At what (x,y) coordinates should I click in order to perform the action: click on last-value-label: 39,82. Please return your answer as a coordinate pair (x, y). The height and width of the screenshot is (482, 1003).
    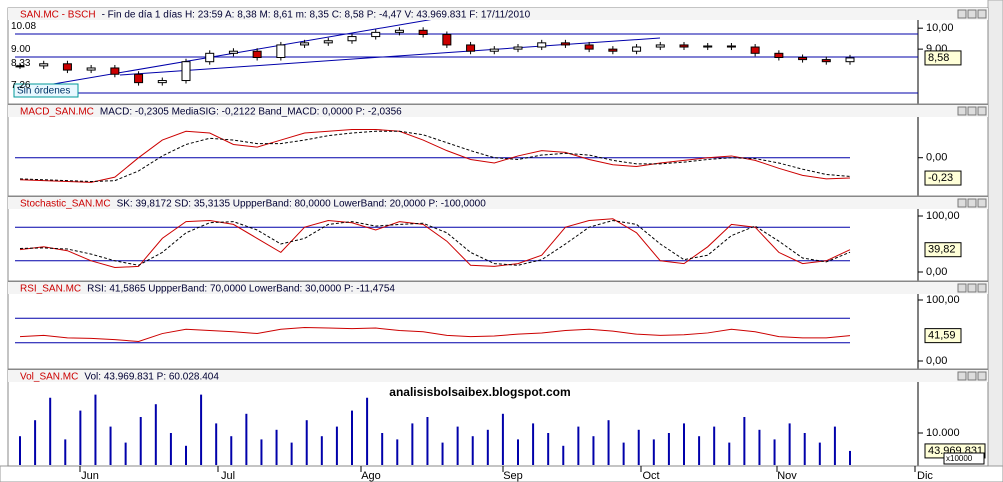
    Looking at the image, I should click on (942, 250).